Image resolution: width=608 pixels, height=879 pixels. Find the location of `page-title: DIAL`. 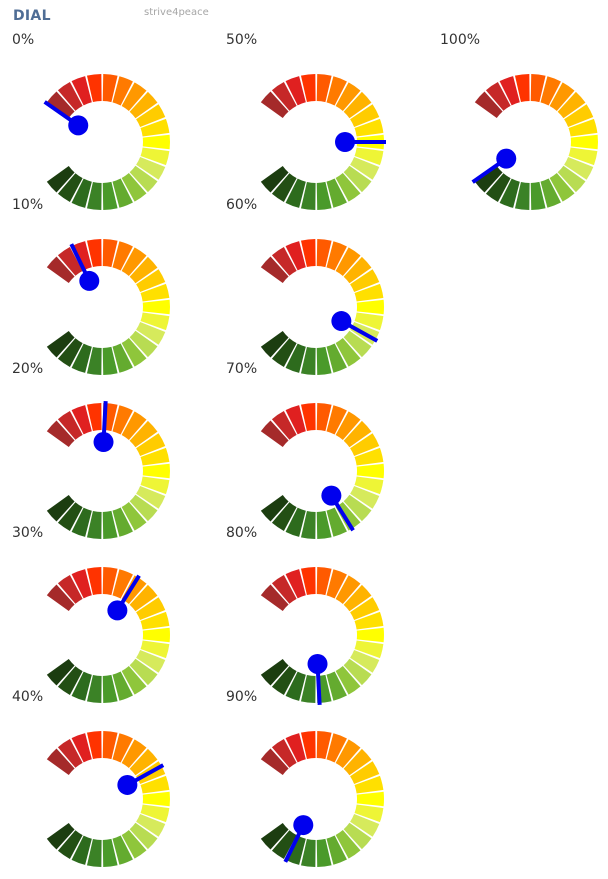

page-title: DIAL is located at coordinates (32, 16).